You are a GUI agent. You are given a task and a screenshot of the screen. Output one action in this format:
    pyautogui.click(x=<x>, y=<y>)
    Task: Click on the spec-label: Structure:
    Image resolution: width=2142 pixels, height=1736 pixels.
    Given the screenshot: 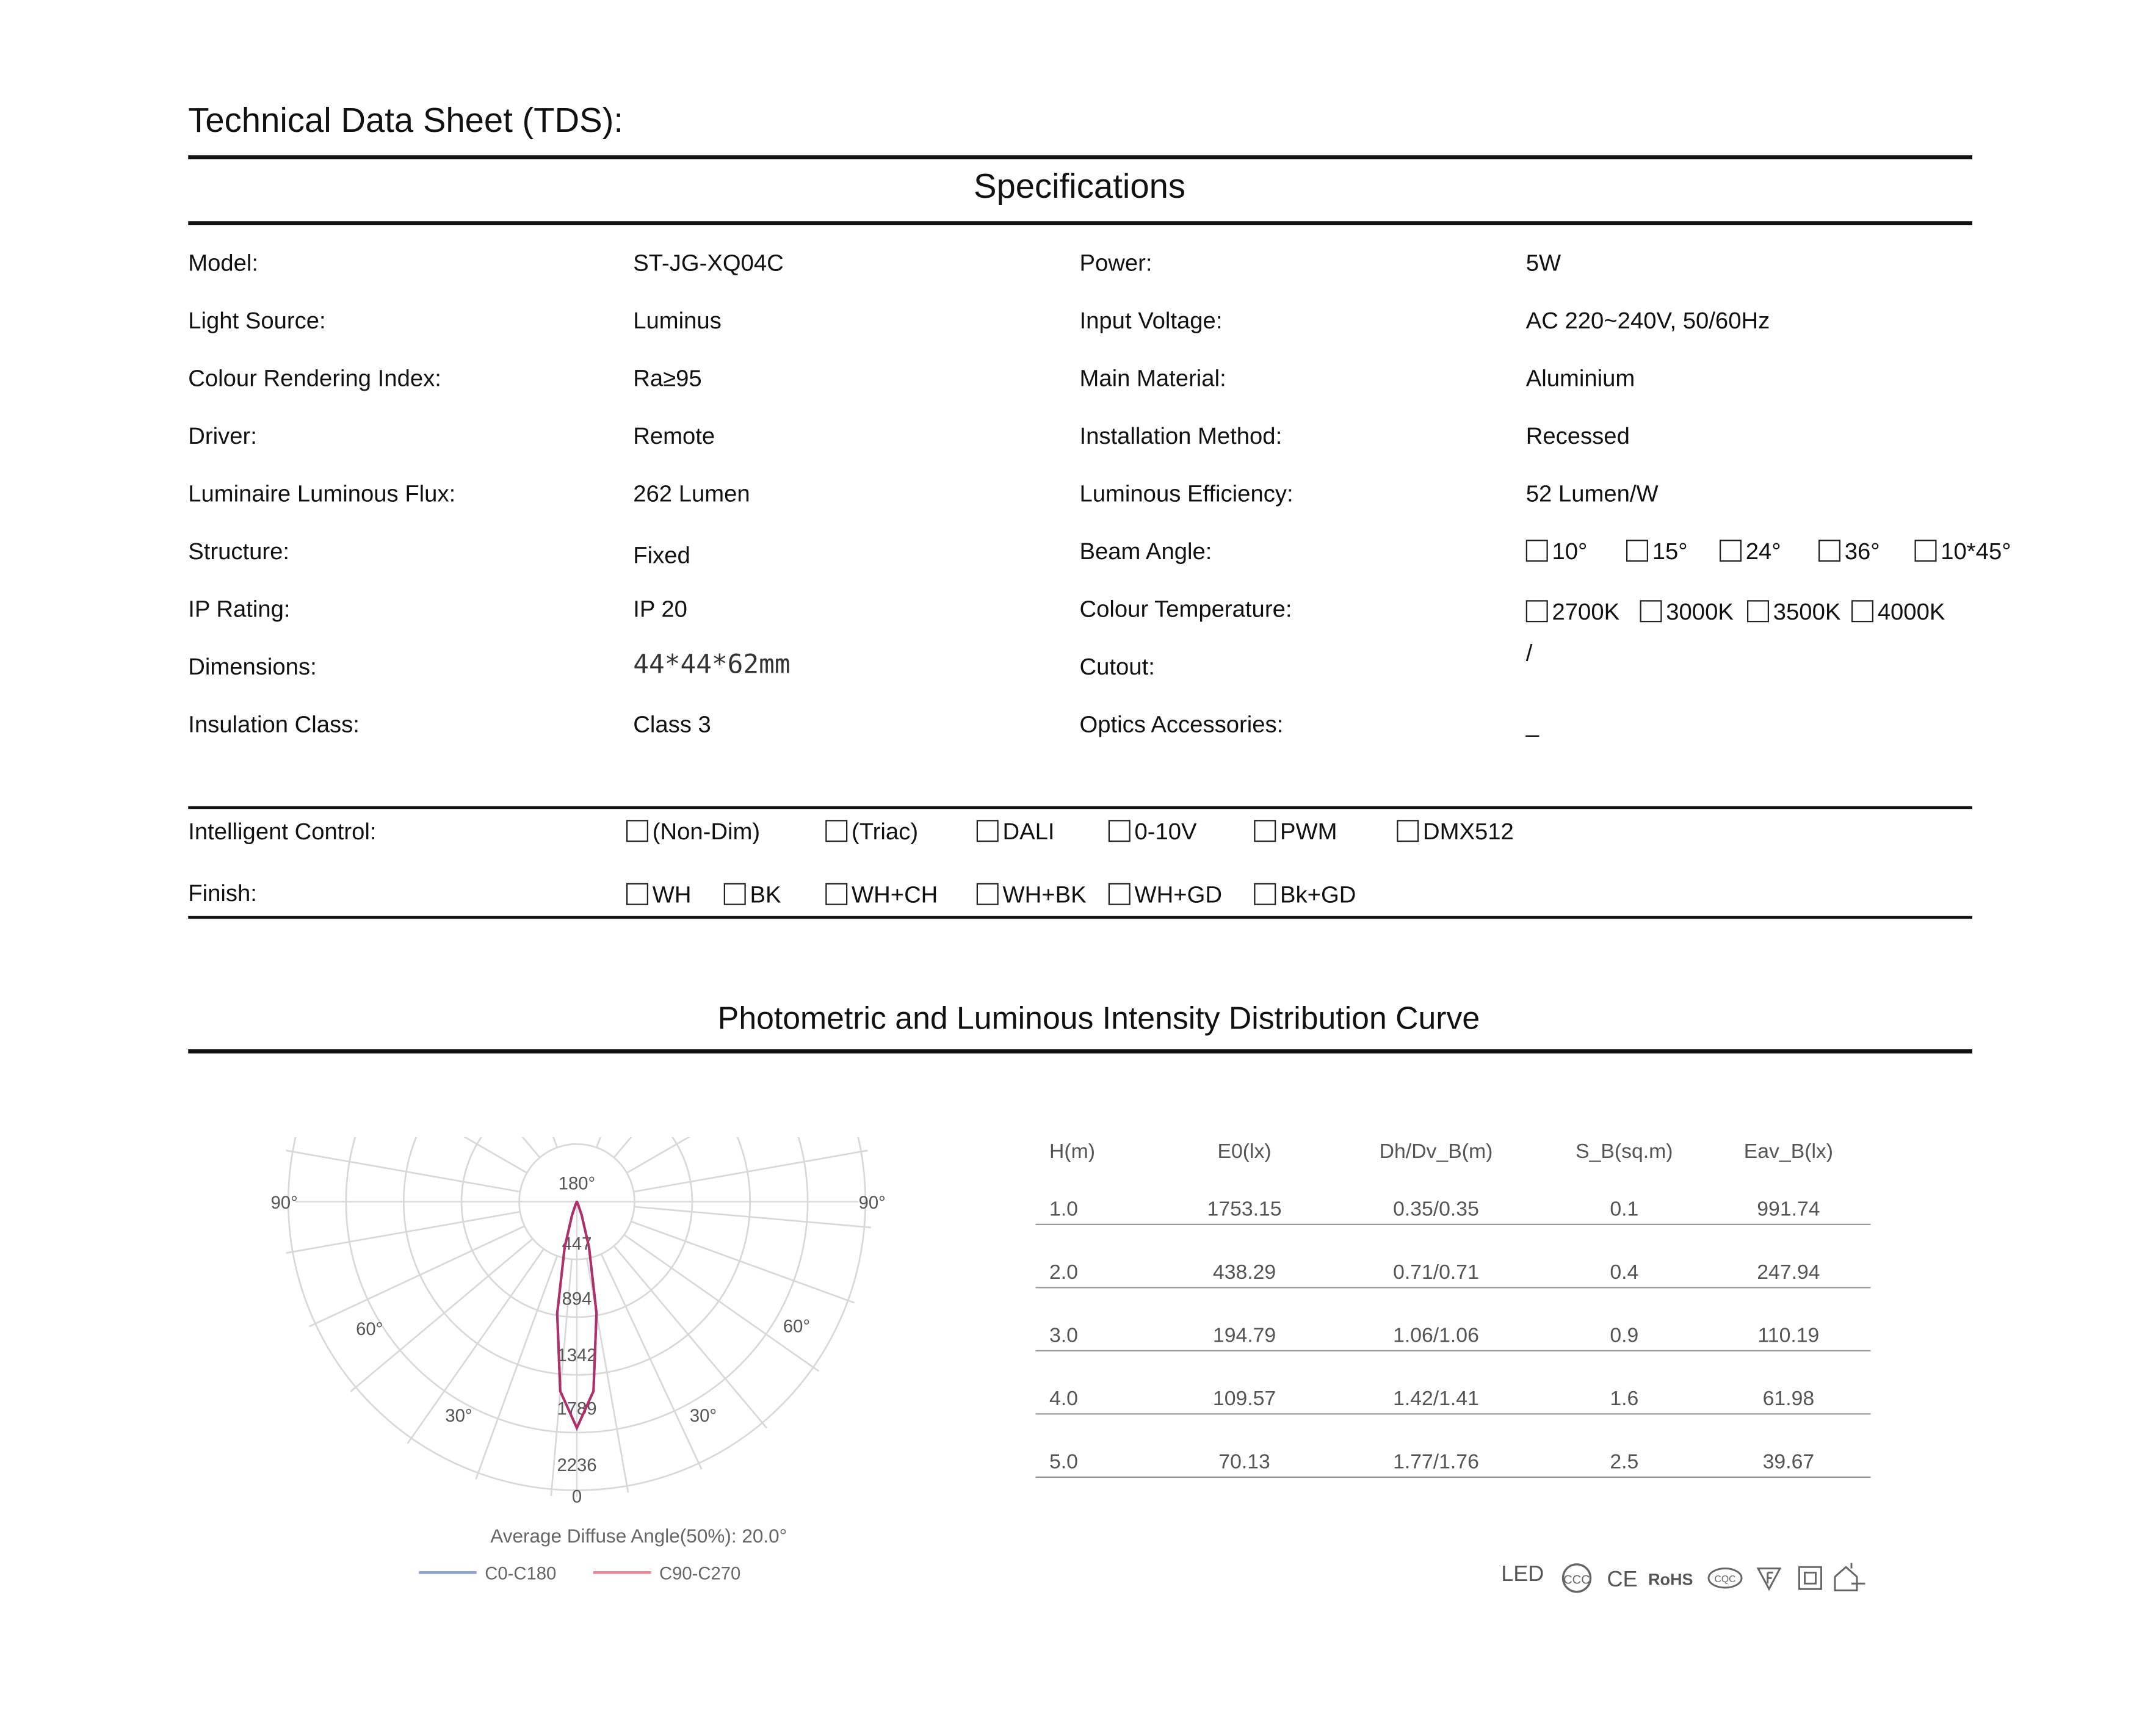 What is the action you would take?
    pyautogui.click(x=239, y=551)
    